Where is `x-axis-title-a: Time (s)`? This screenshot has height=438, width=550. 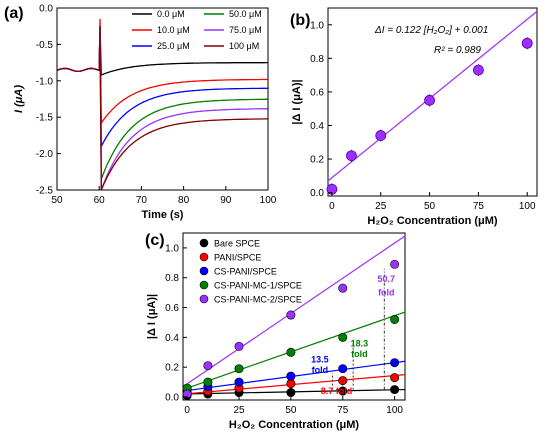 x-axis-title-a: Time (s) is located at coordinates (163, 215).